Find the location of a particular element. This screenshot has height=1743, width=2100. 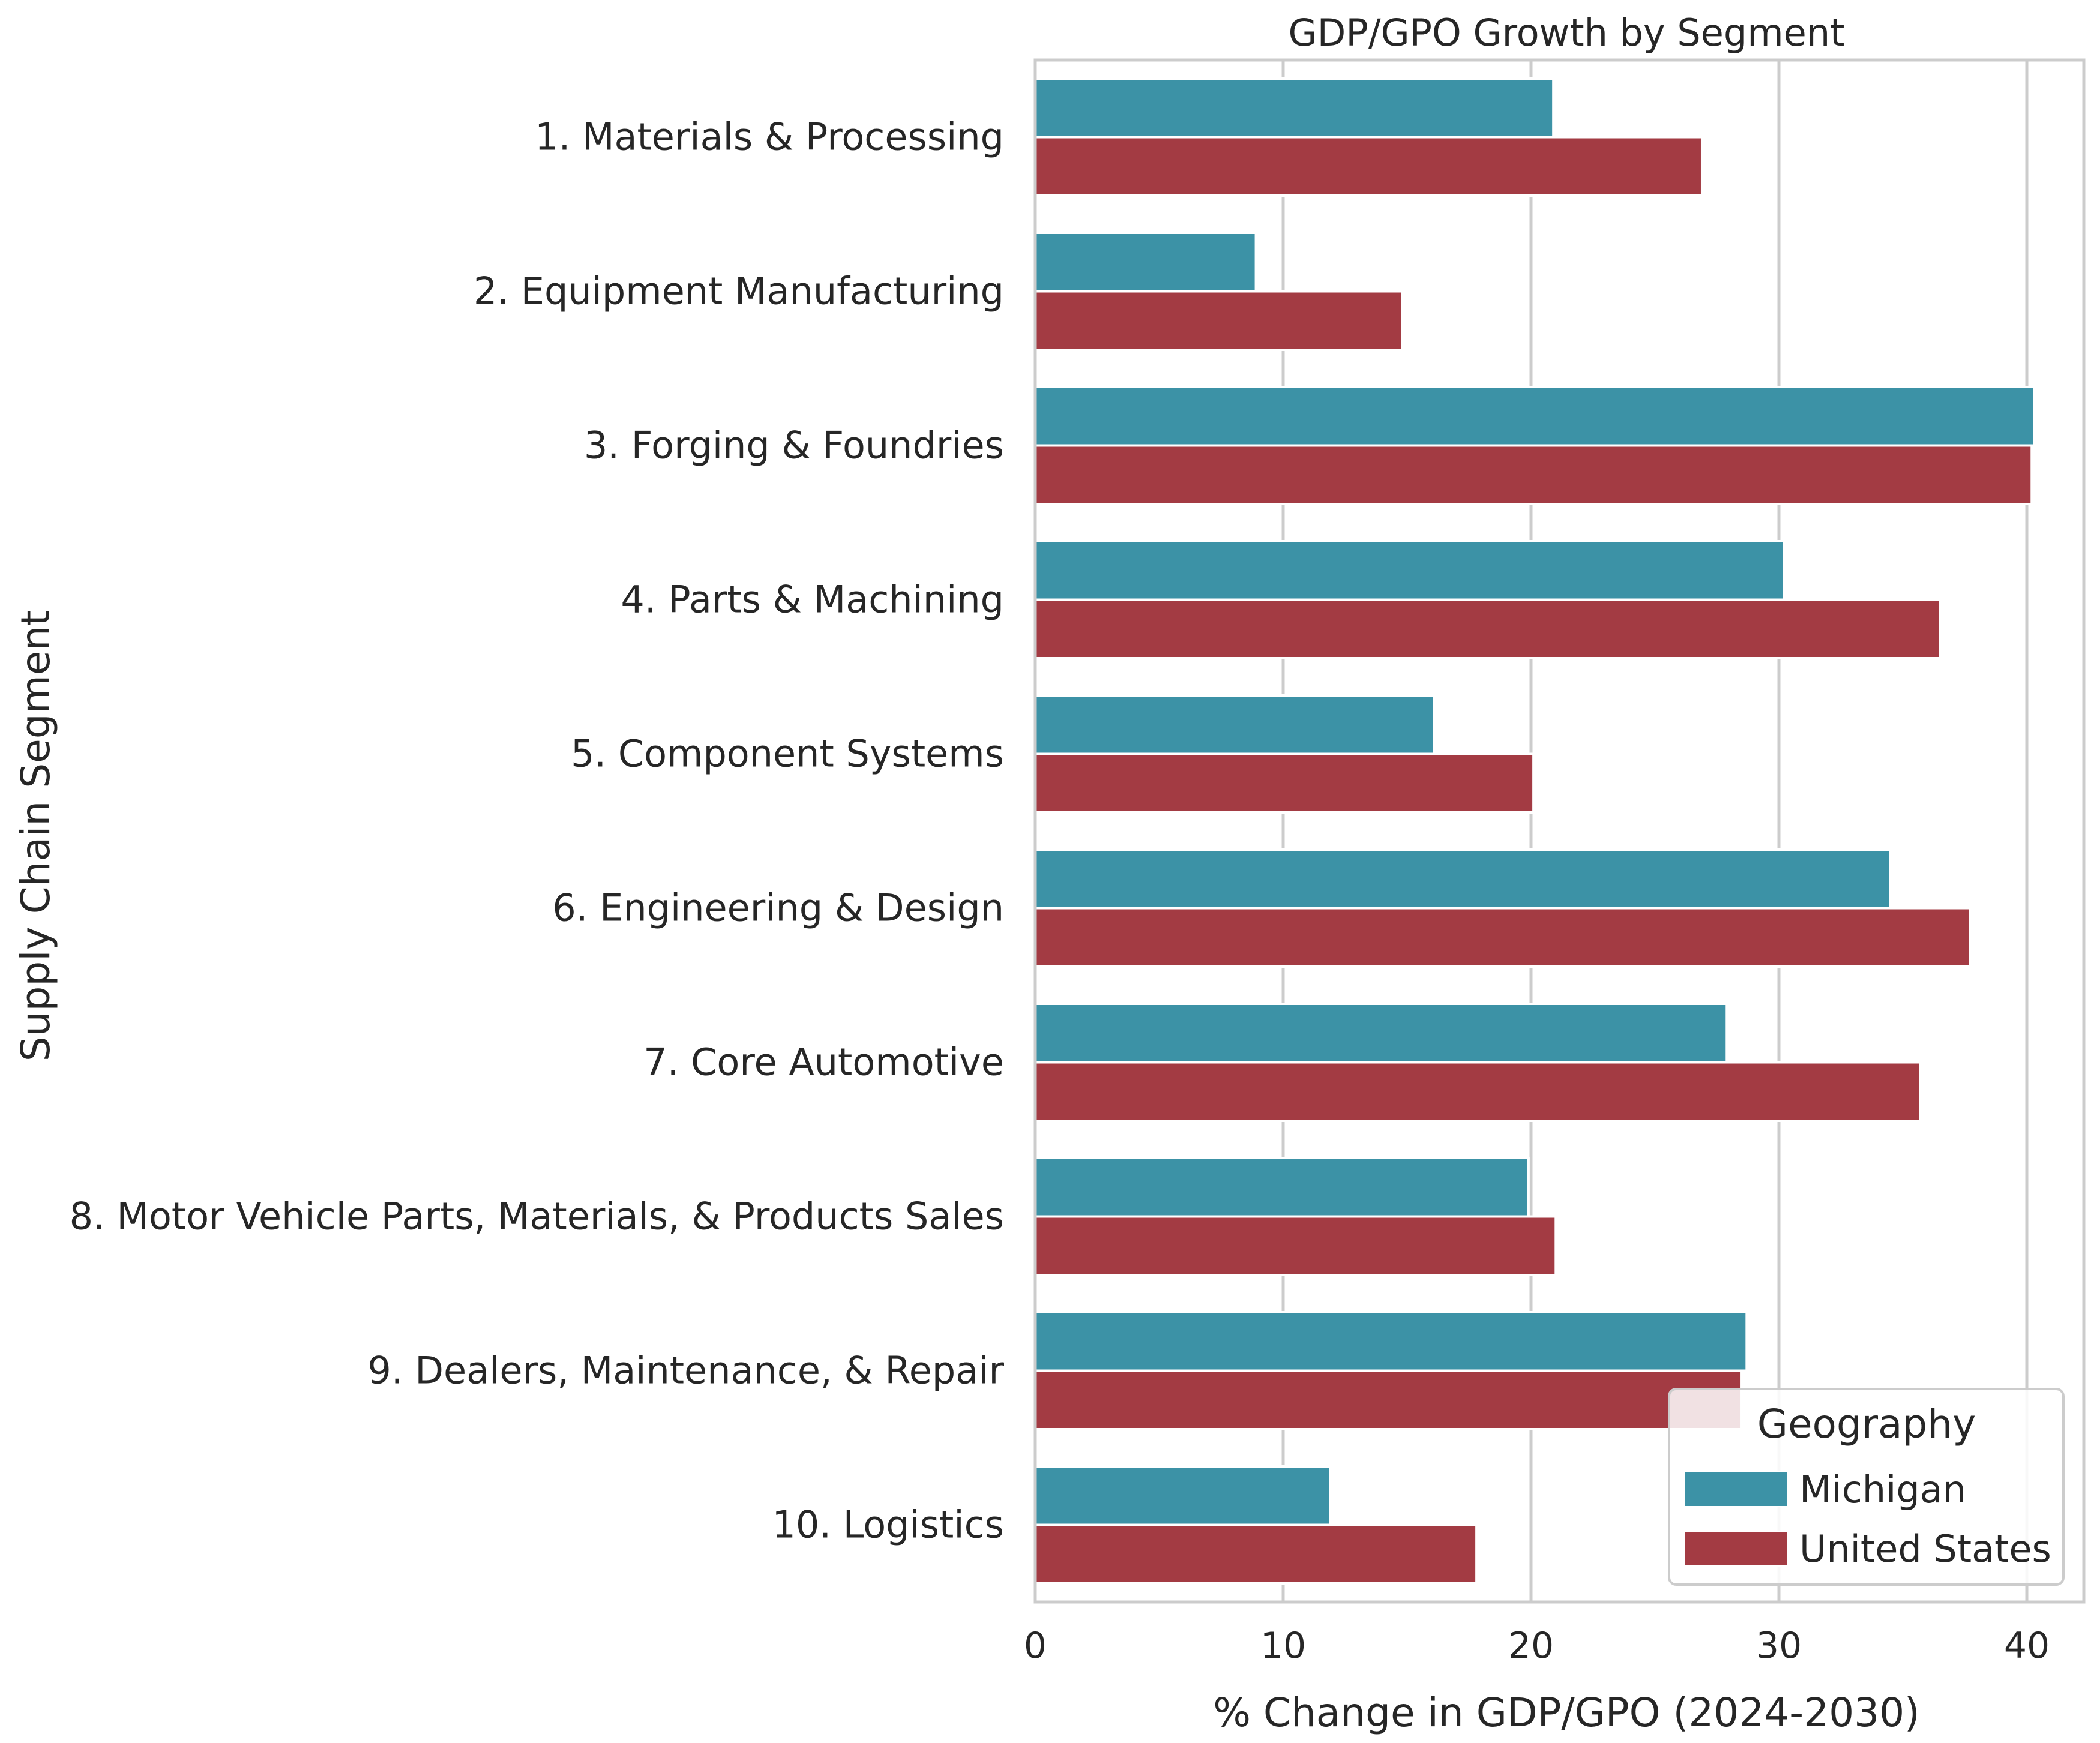

y-tick-label: 3. Forging & Foundries is located at coordinates (794, 445).